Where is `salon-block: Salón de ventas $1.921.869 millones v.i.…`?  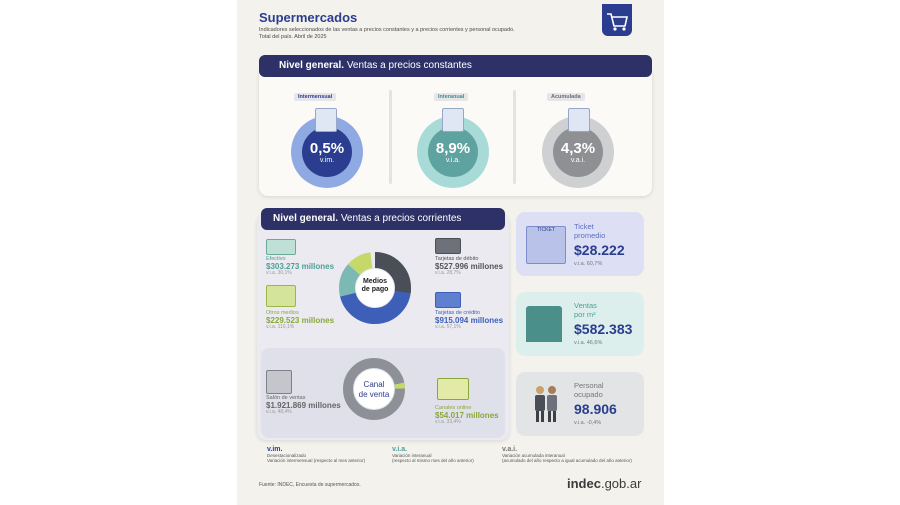 salon-block: Salón de ventas $1.921.869 millones v.i.… is located at coordinates (303, 405).